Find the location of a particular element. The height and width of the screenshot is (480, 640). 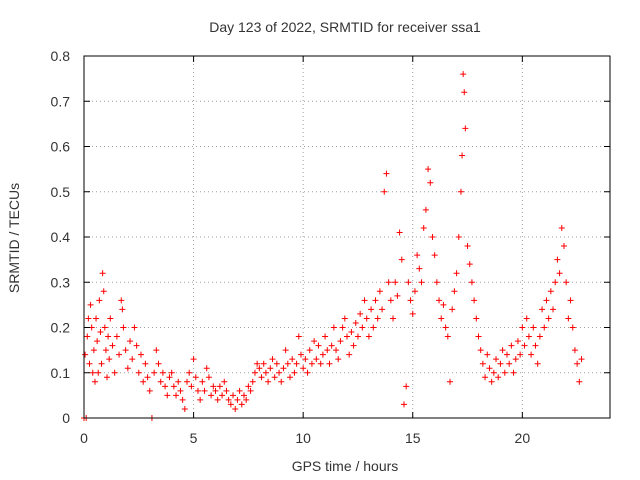

y-tick-label: 0.2 is located at coordinates (61, 328).